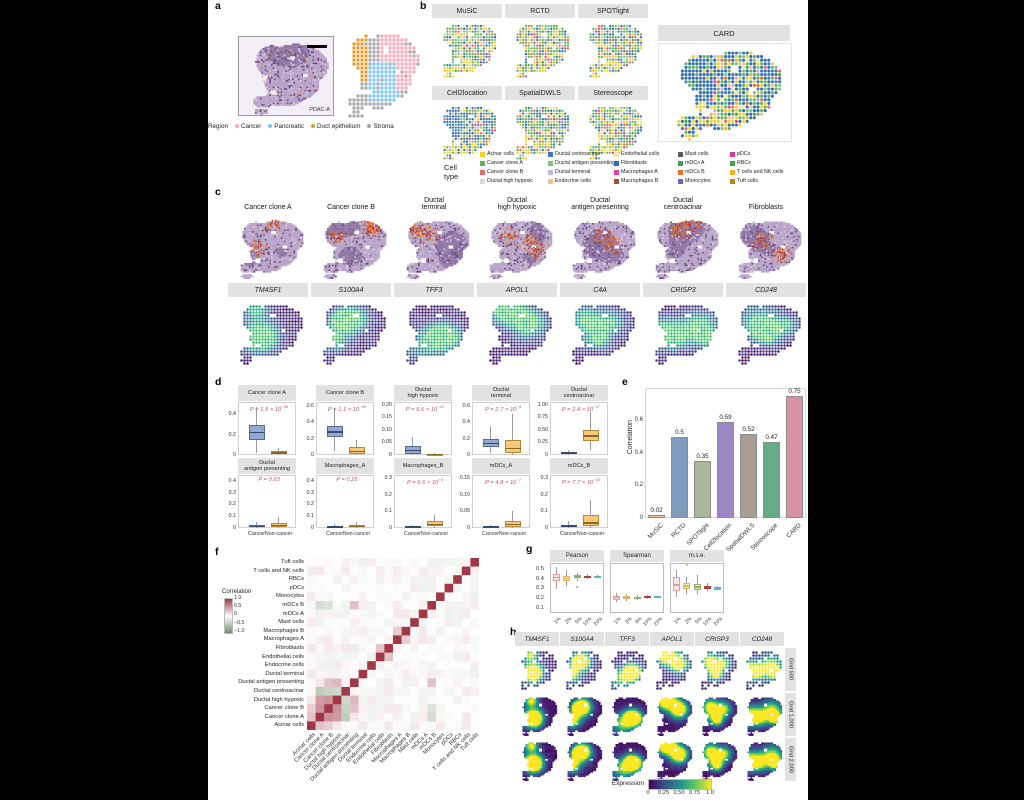  Describe the element at coordinates (630, 163) in the screenshot. I see `cell-type-legend-item: Fibroblasts` at that location.